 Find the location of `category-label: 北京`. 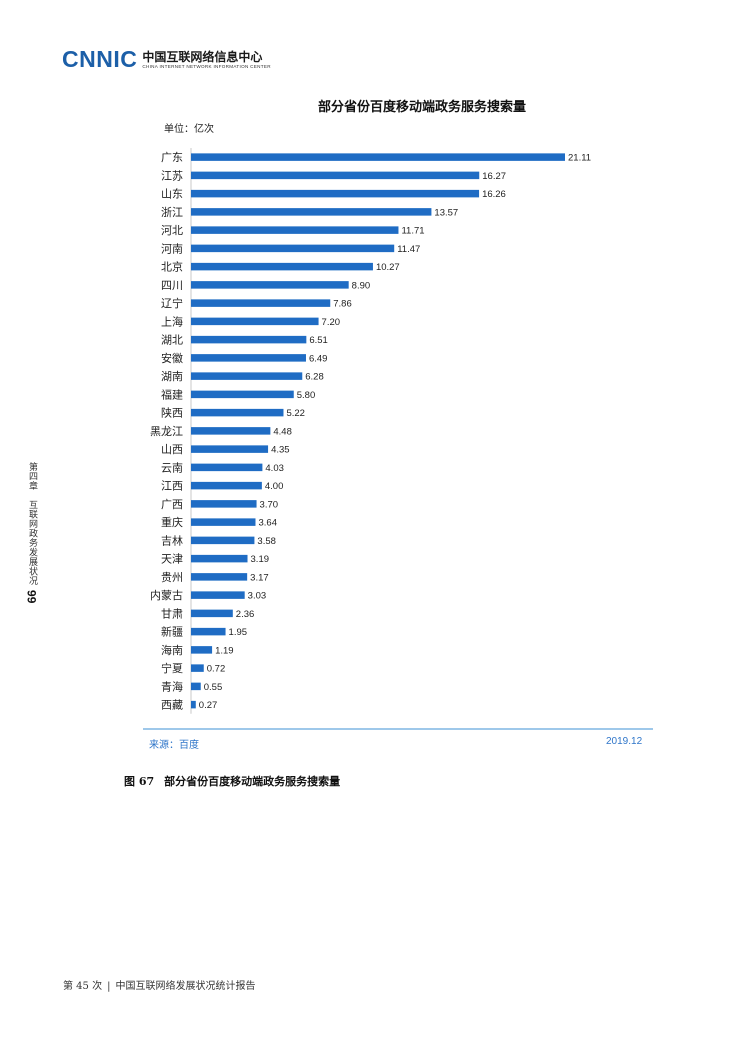

category-label: 北京 is located at coordinates (172, 267).